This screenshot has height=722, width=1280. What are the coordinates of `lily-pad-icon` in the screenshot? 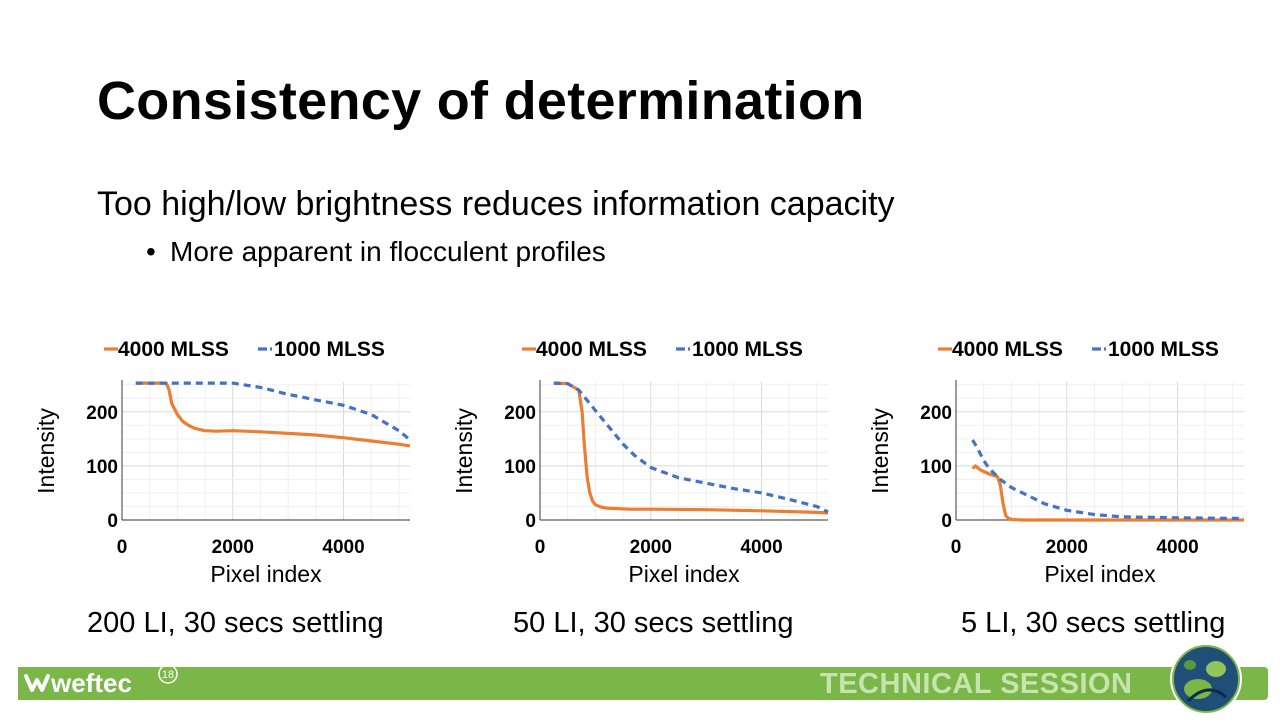 It's located at (1206, 679).